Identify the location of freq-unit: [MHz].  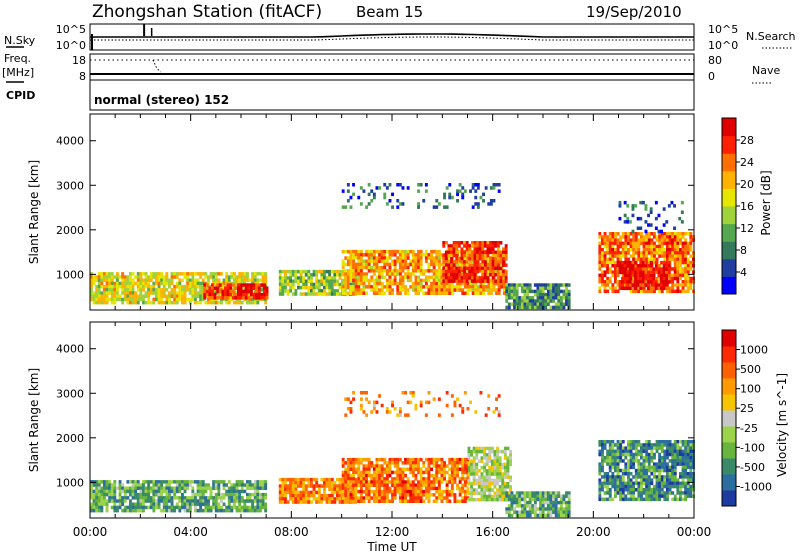
(18, 72).